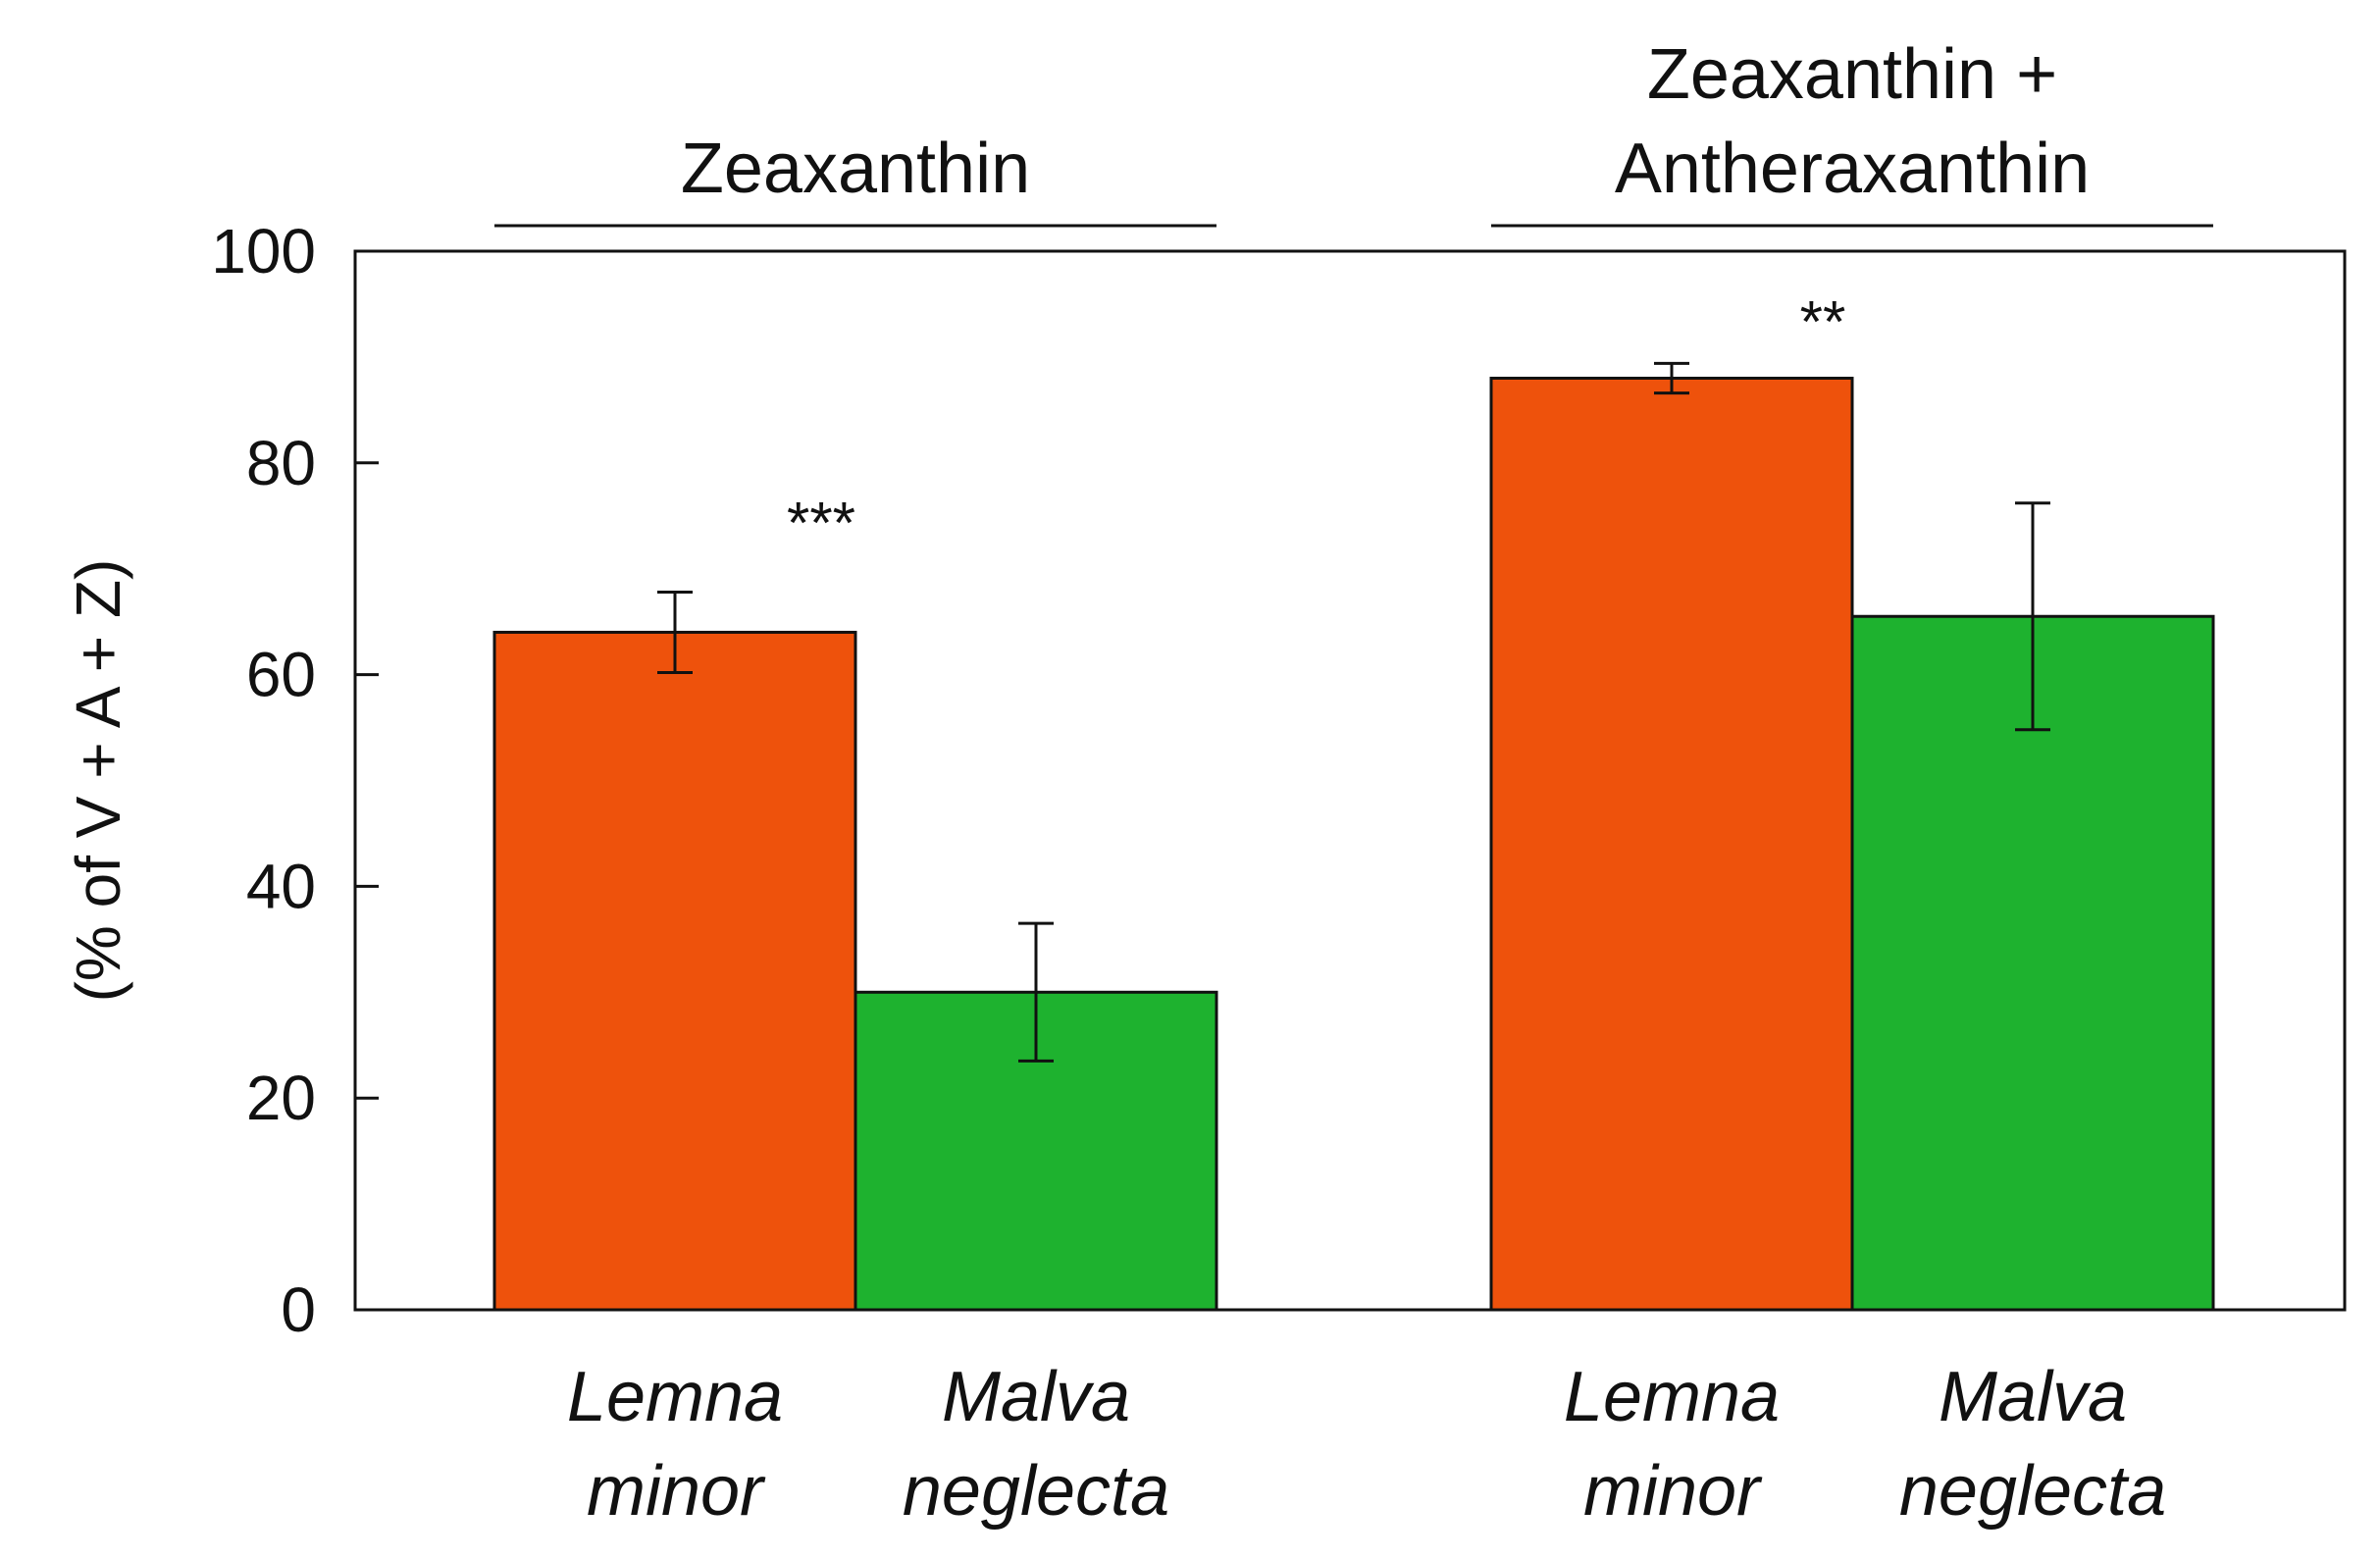 The image size is (2380, 1559). What do you see at coordinates (281, 463) in the screenshot?
I see `y-tick-label: 80` at bounding box center [281, 463].